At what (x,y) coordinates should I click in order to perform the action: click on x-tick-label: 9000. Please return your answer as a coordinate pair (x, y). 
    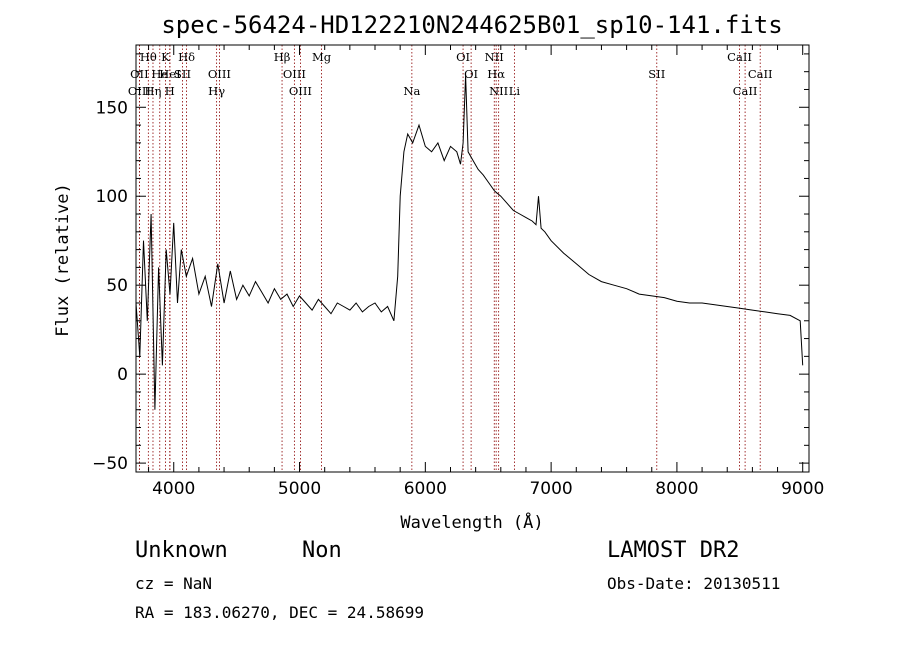
    Looking at the image, I should click on (802, 489).